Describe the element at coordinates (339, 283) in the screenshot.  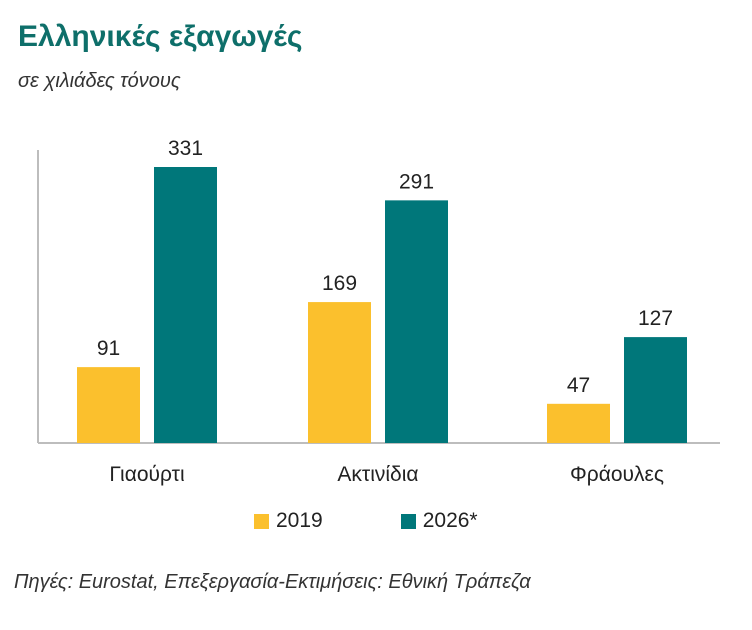
I see `data-label: 169` at that location.